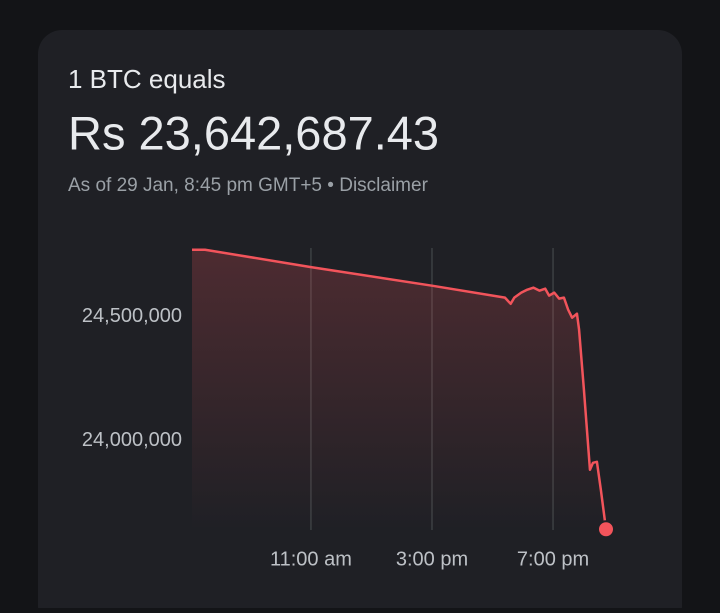  Describe the element at coordinates (253, 132) in the screenshot. I see `price: Rs 23,642,687.43` at that location.